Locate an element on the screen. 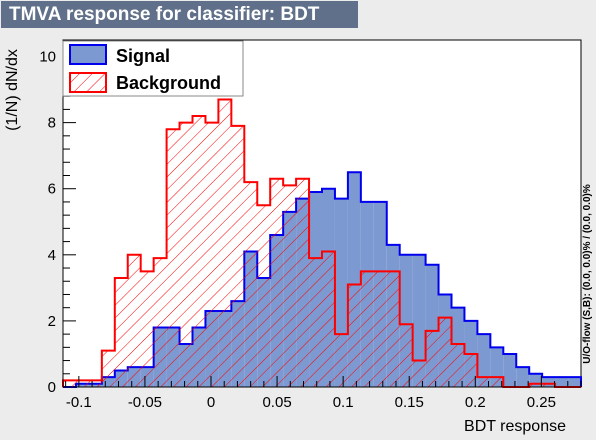  x-tick-label: 0 is located at coordinates (211, 402).